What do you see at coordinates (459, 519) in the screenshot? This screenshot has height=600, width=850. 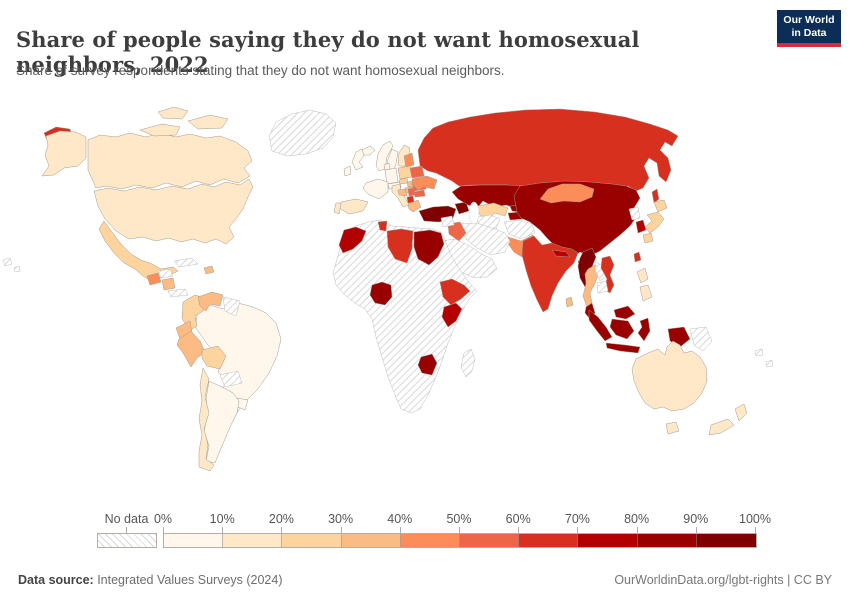 I see `legend-tick-label: 50%` at bounding box center [459, 519].